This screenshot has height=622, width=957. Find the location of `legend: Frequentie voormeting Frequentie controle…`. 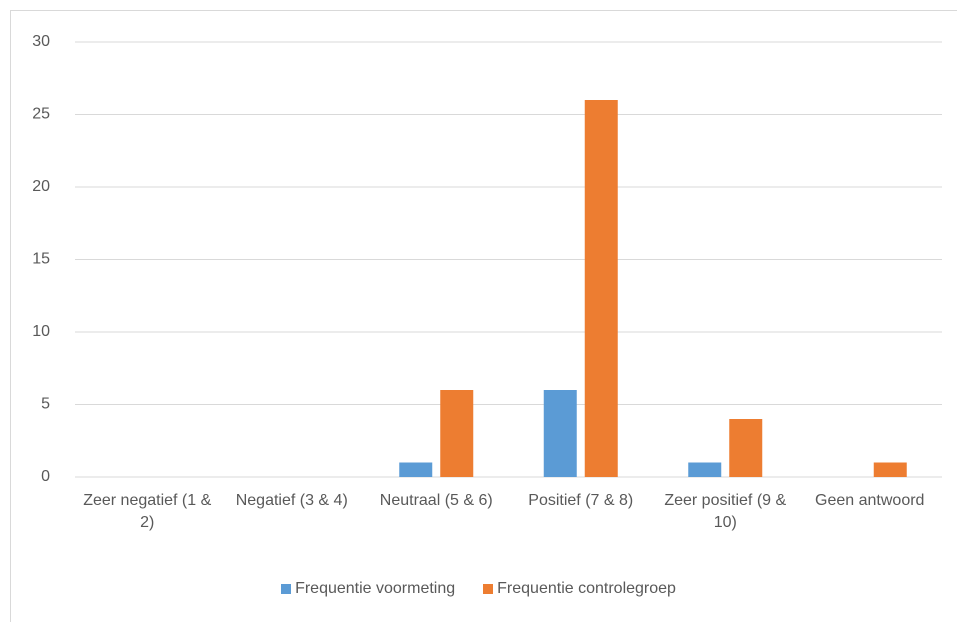

legend: Frequentie voormeting Frequentie controle… is located at coordinates (478, 589).